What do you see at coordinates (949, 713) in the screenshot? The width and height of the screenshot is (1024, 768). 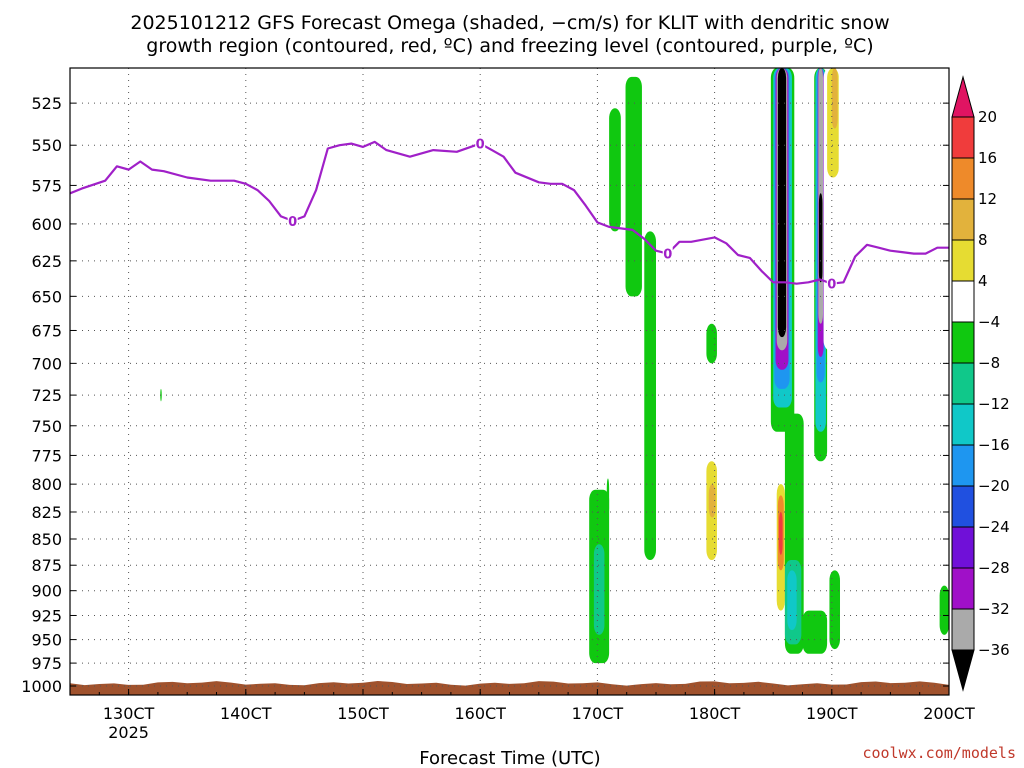 I see `x-tick-label: 200CT` at bounding box center [949, 713].